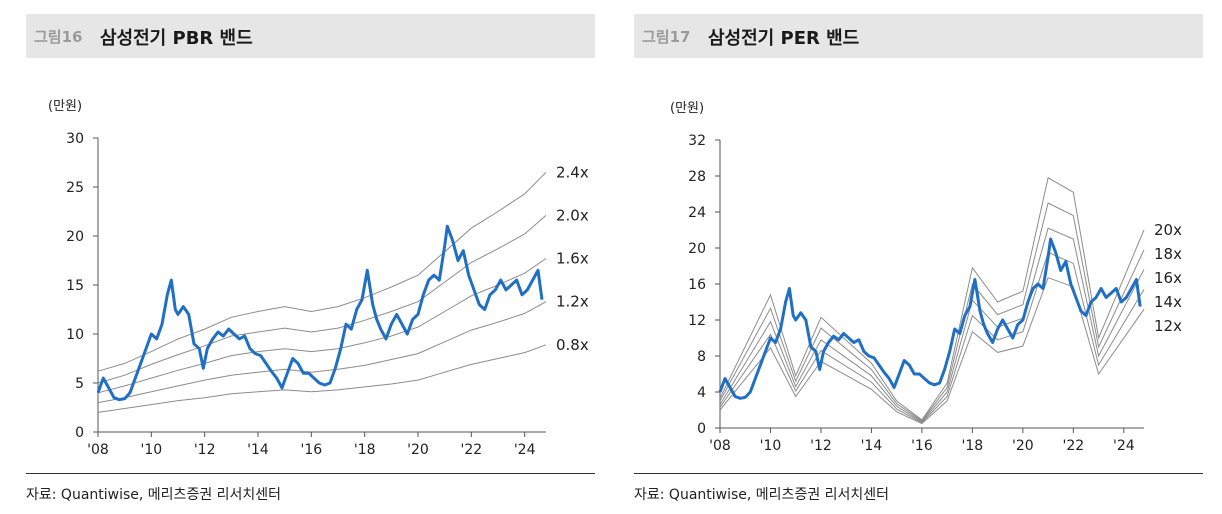 The image size is (1222, 514). I want to click on band-line-1_2x, so click(322, 352).